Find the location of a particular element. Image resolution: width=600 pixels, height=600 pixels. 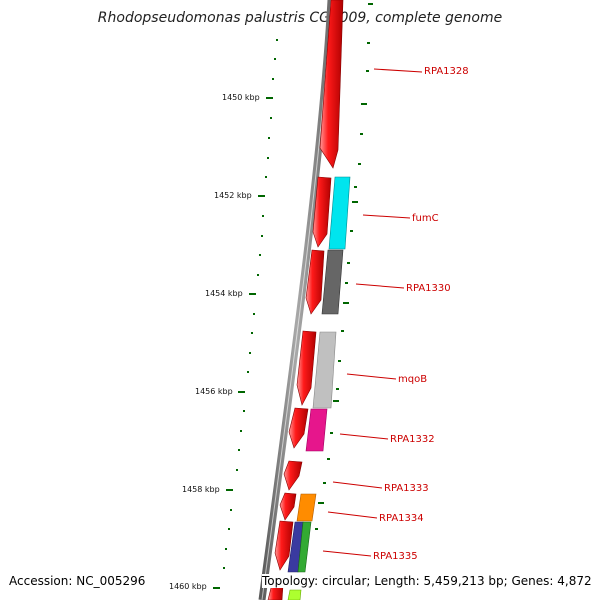

forward-strand-genes is located at coordinates (305, 300).